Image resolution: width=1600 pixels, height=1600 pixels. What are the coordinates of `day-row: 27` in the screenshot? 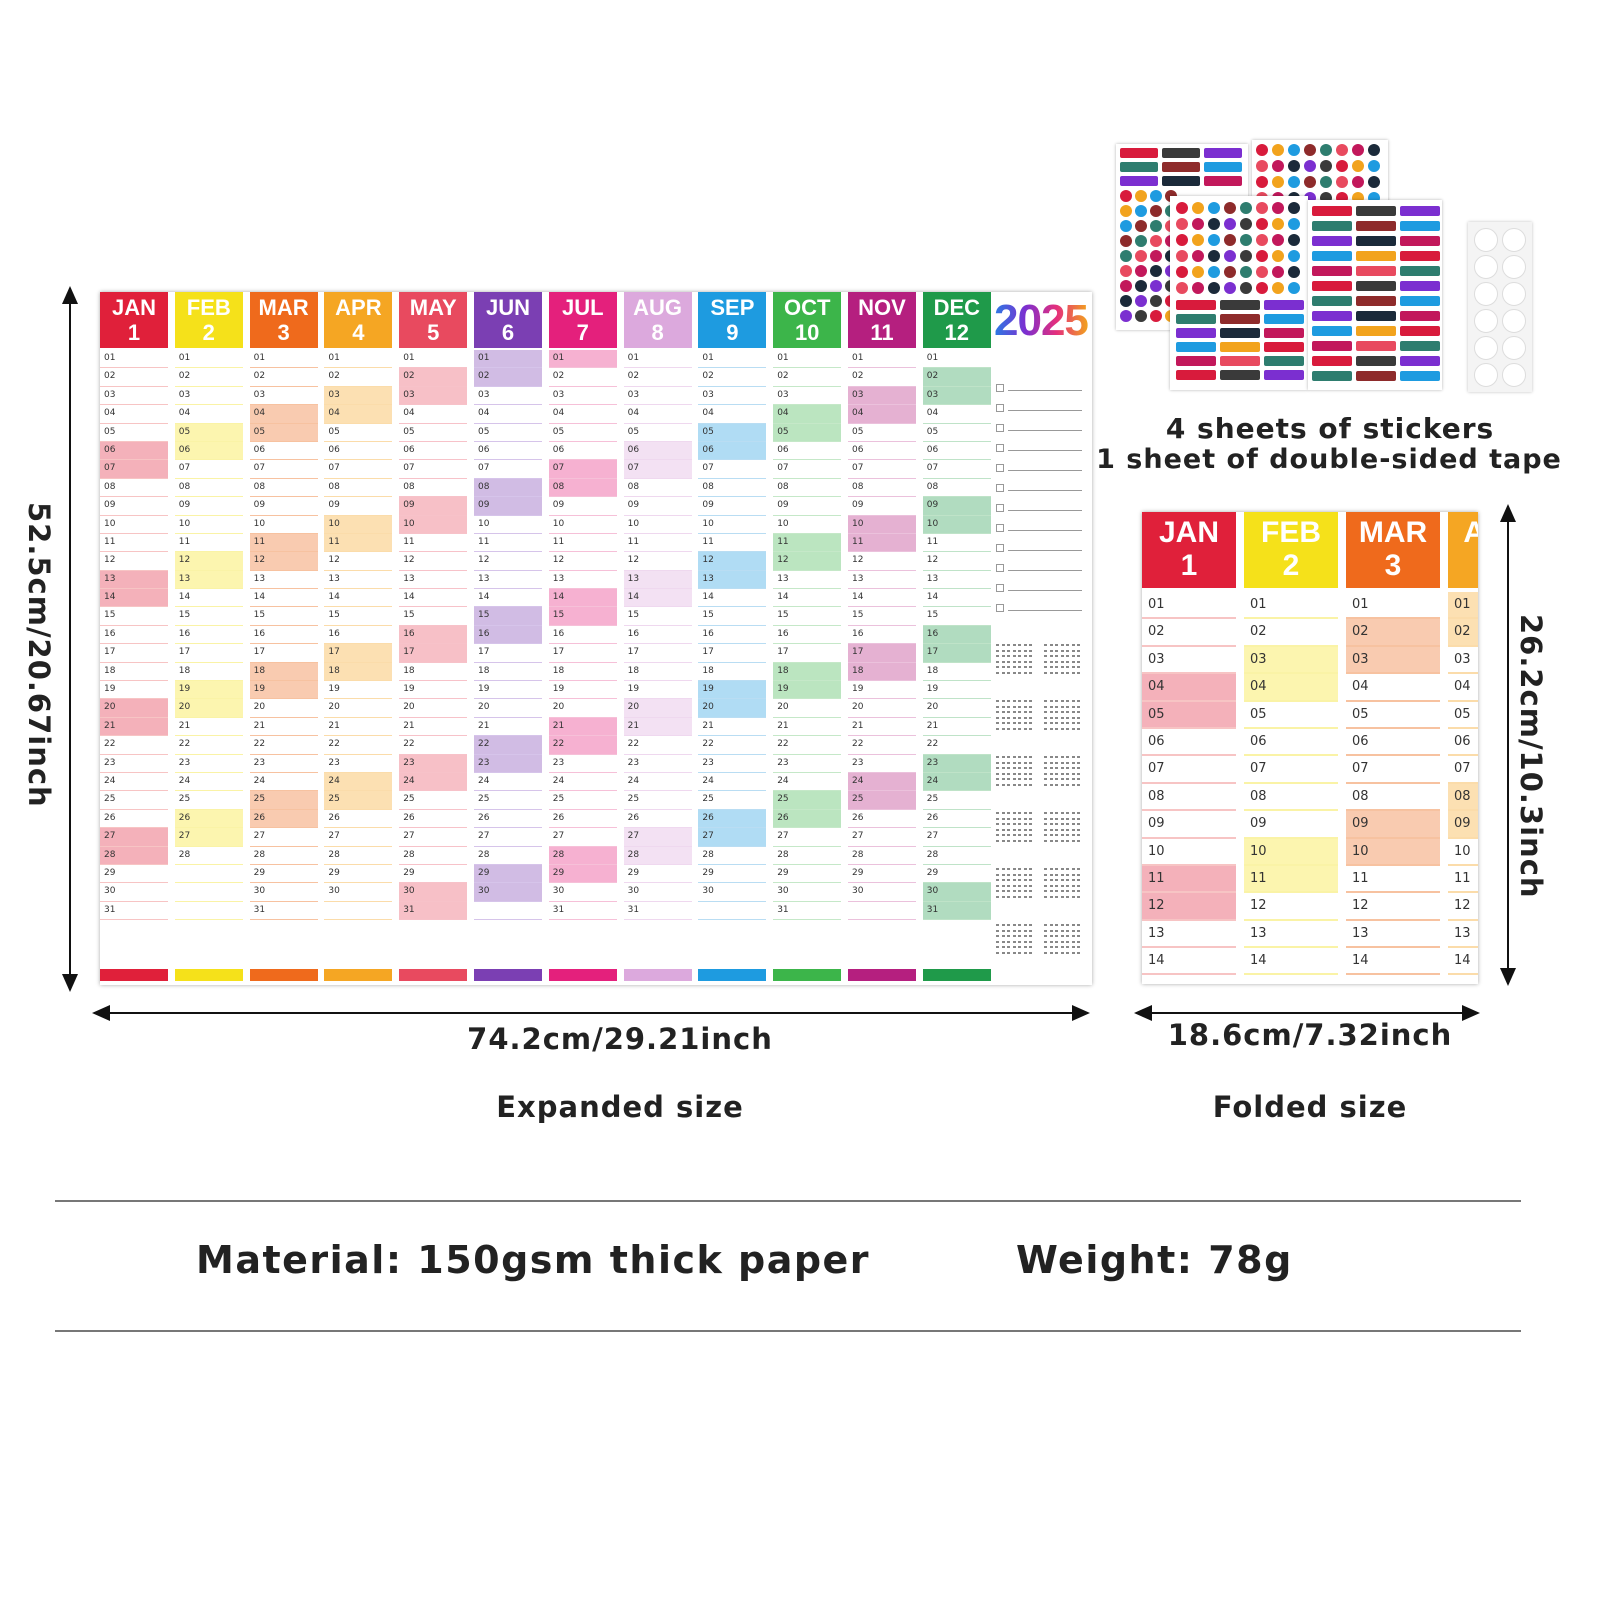 It's located at (732, 837).